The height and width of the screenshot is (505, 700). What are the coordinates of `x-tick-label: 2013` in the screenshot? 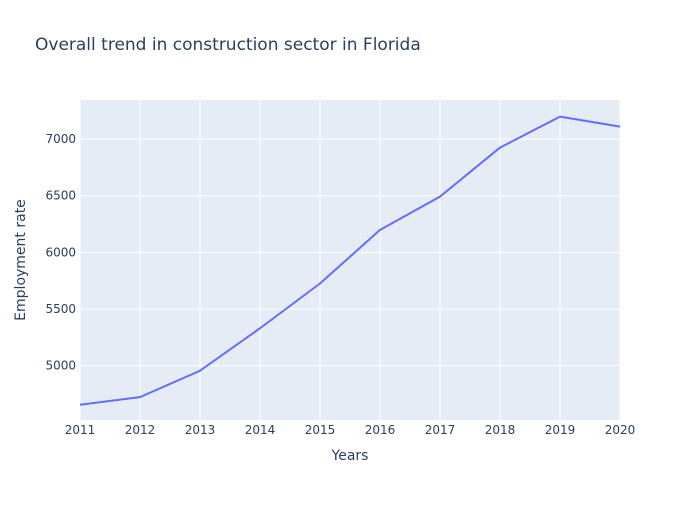 It's located at (200, 430).